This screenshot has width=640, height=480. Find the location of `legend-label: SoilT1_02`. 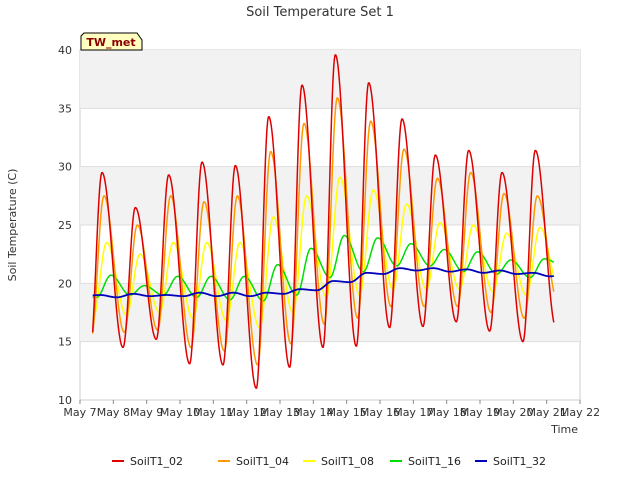

legend-label: SoilT1_02 is located at coordinates (156, 461).